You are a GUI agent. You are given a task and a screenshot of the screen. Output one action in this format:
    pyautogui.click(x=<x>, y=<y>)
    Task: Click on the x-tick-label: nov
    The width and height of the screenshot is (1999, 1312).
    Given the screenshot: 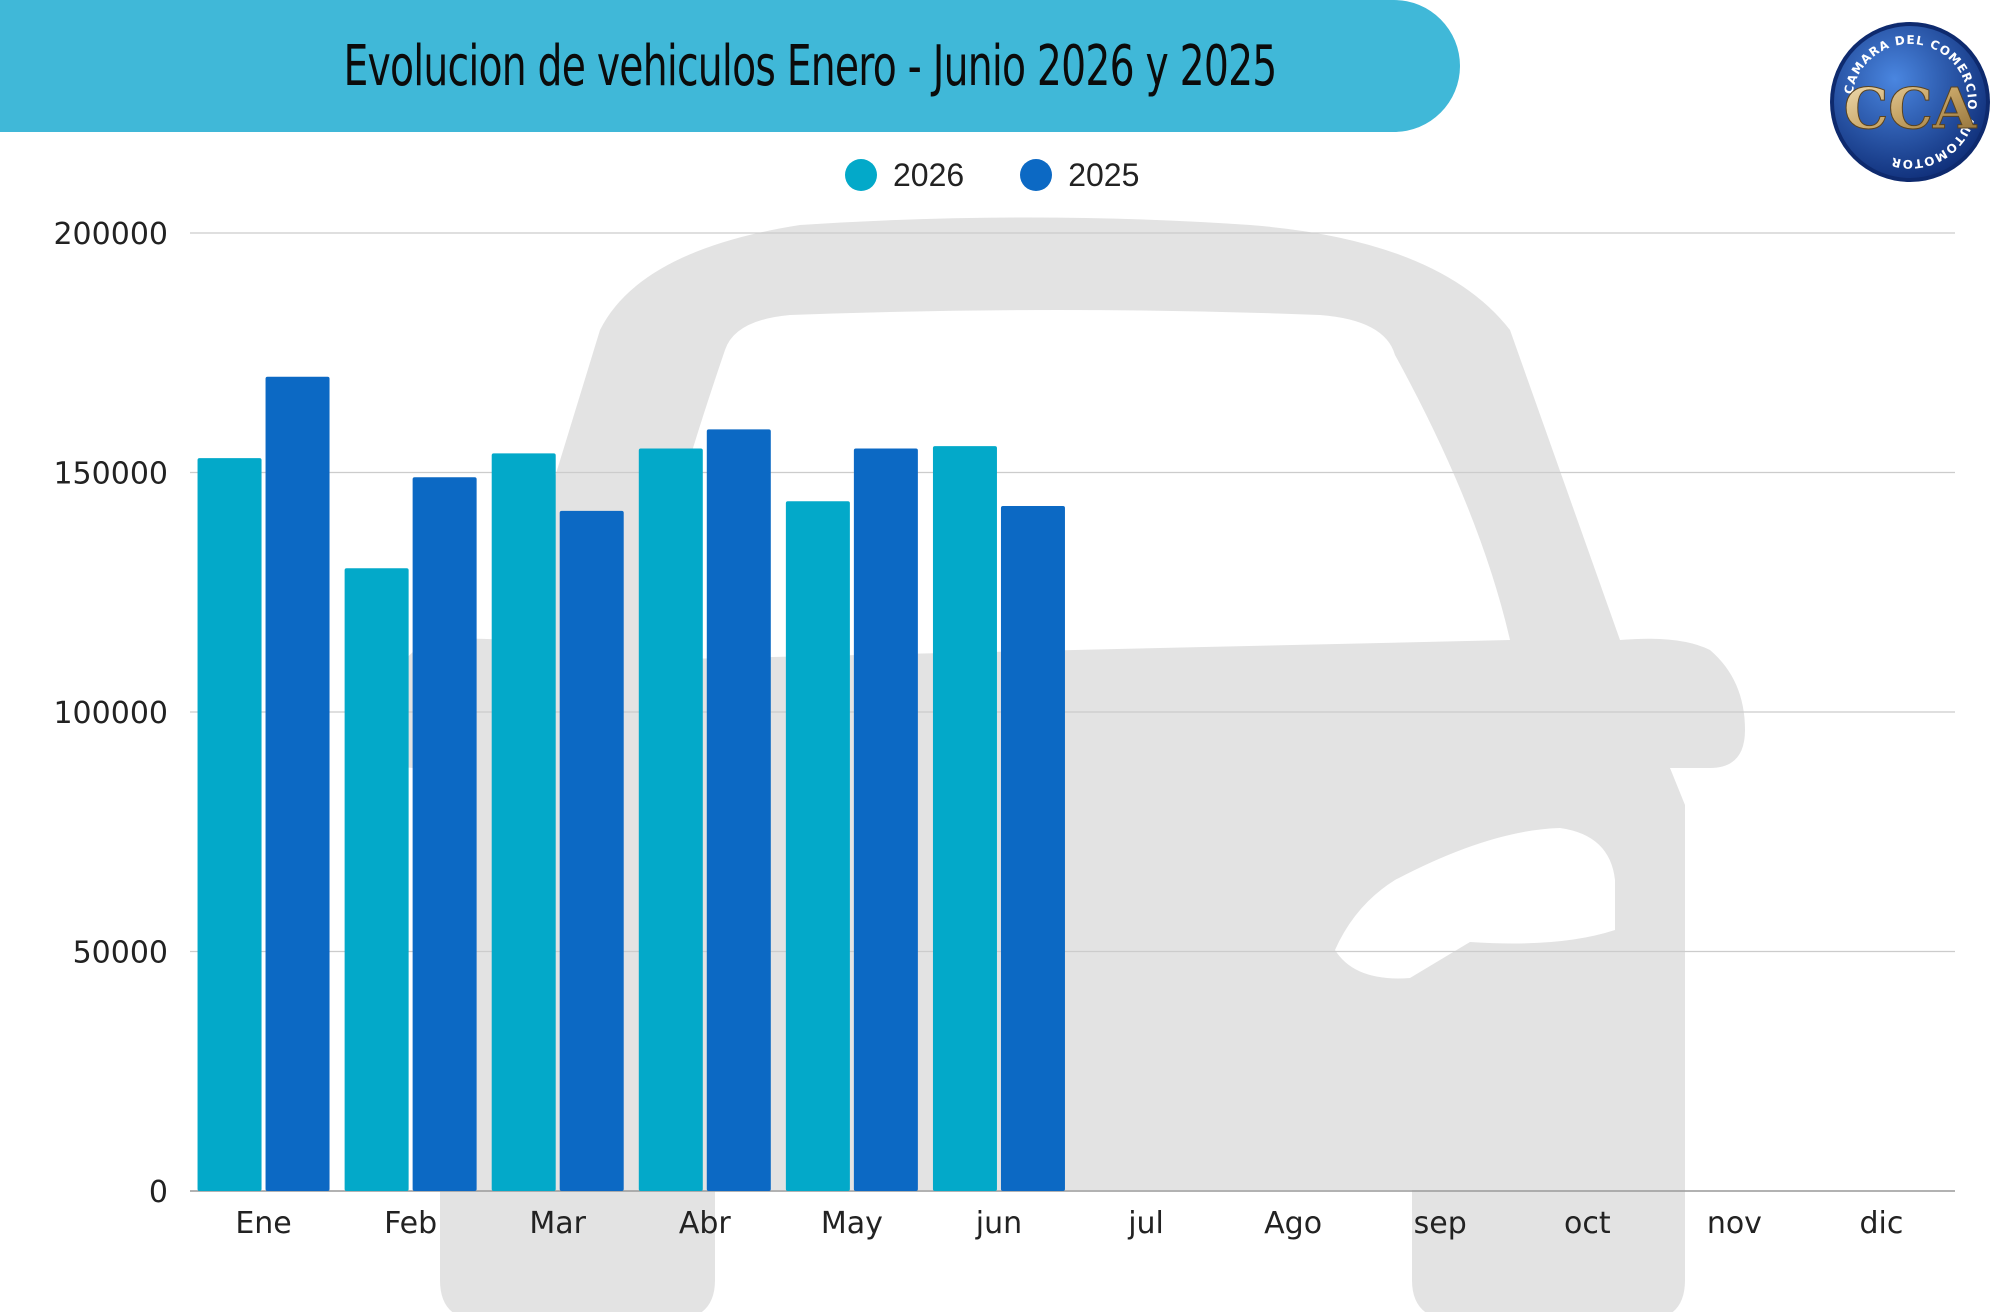 What is the action you would take?
    pyautogui.click(x=1734, y=1223)
    